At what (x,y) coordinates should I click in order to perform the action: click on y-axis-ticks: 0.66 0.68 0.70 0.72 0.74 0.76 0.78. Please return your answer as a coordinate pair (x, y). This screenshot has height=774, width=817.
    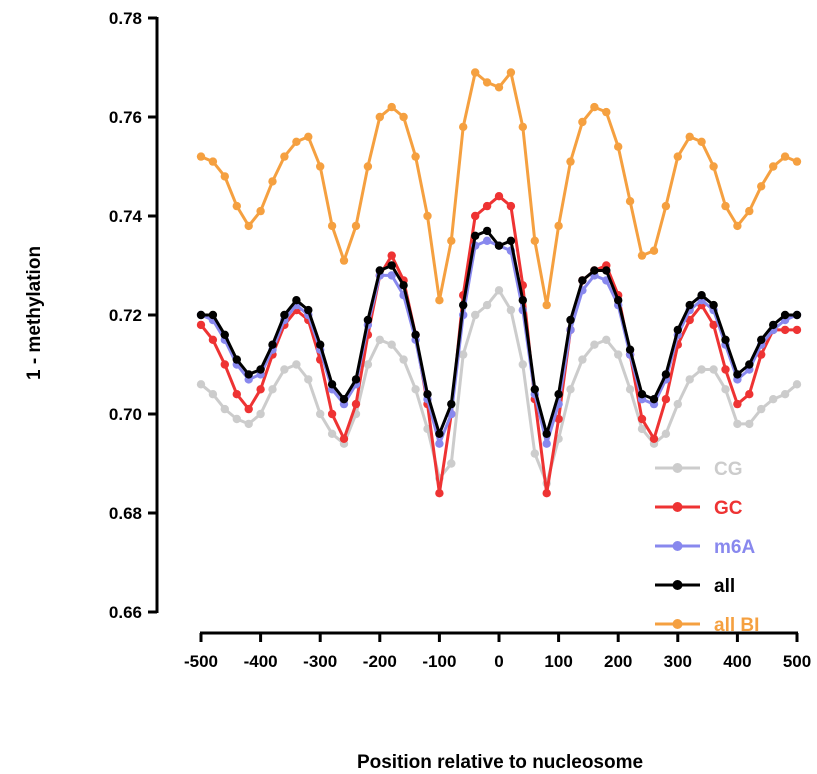
    Looking at the image, I should click on (133, 315).